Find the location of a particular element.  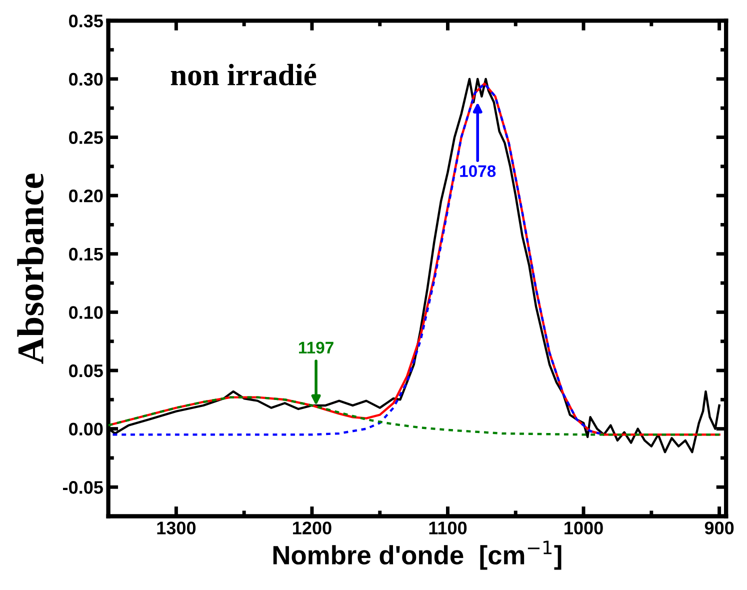

y-tick-label: 0.05 is located at coordinates (86, 371).